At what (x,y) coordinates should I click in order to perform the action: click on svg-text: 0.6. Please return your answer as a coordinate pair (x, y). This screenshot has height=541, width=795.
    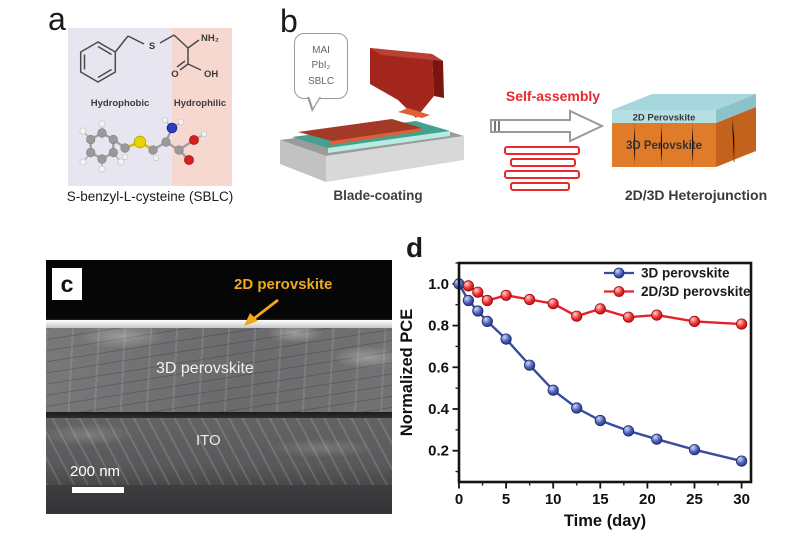
    Looking at the image, I should click on (438, 367).